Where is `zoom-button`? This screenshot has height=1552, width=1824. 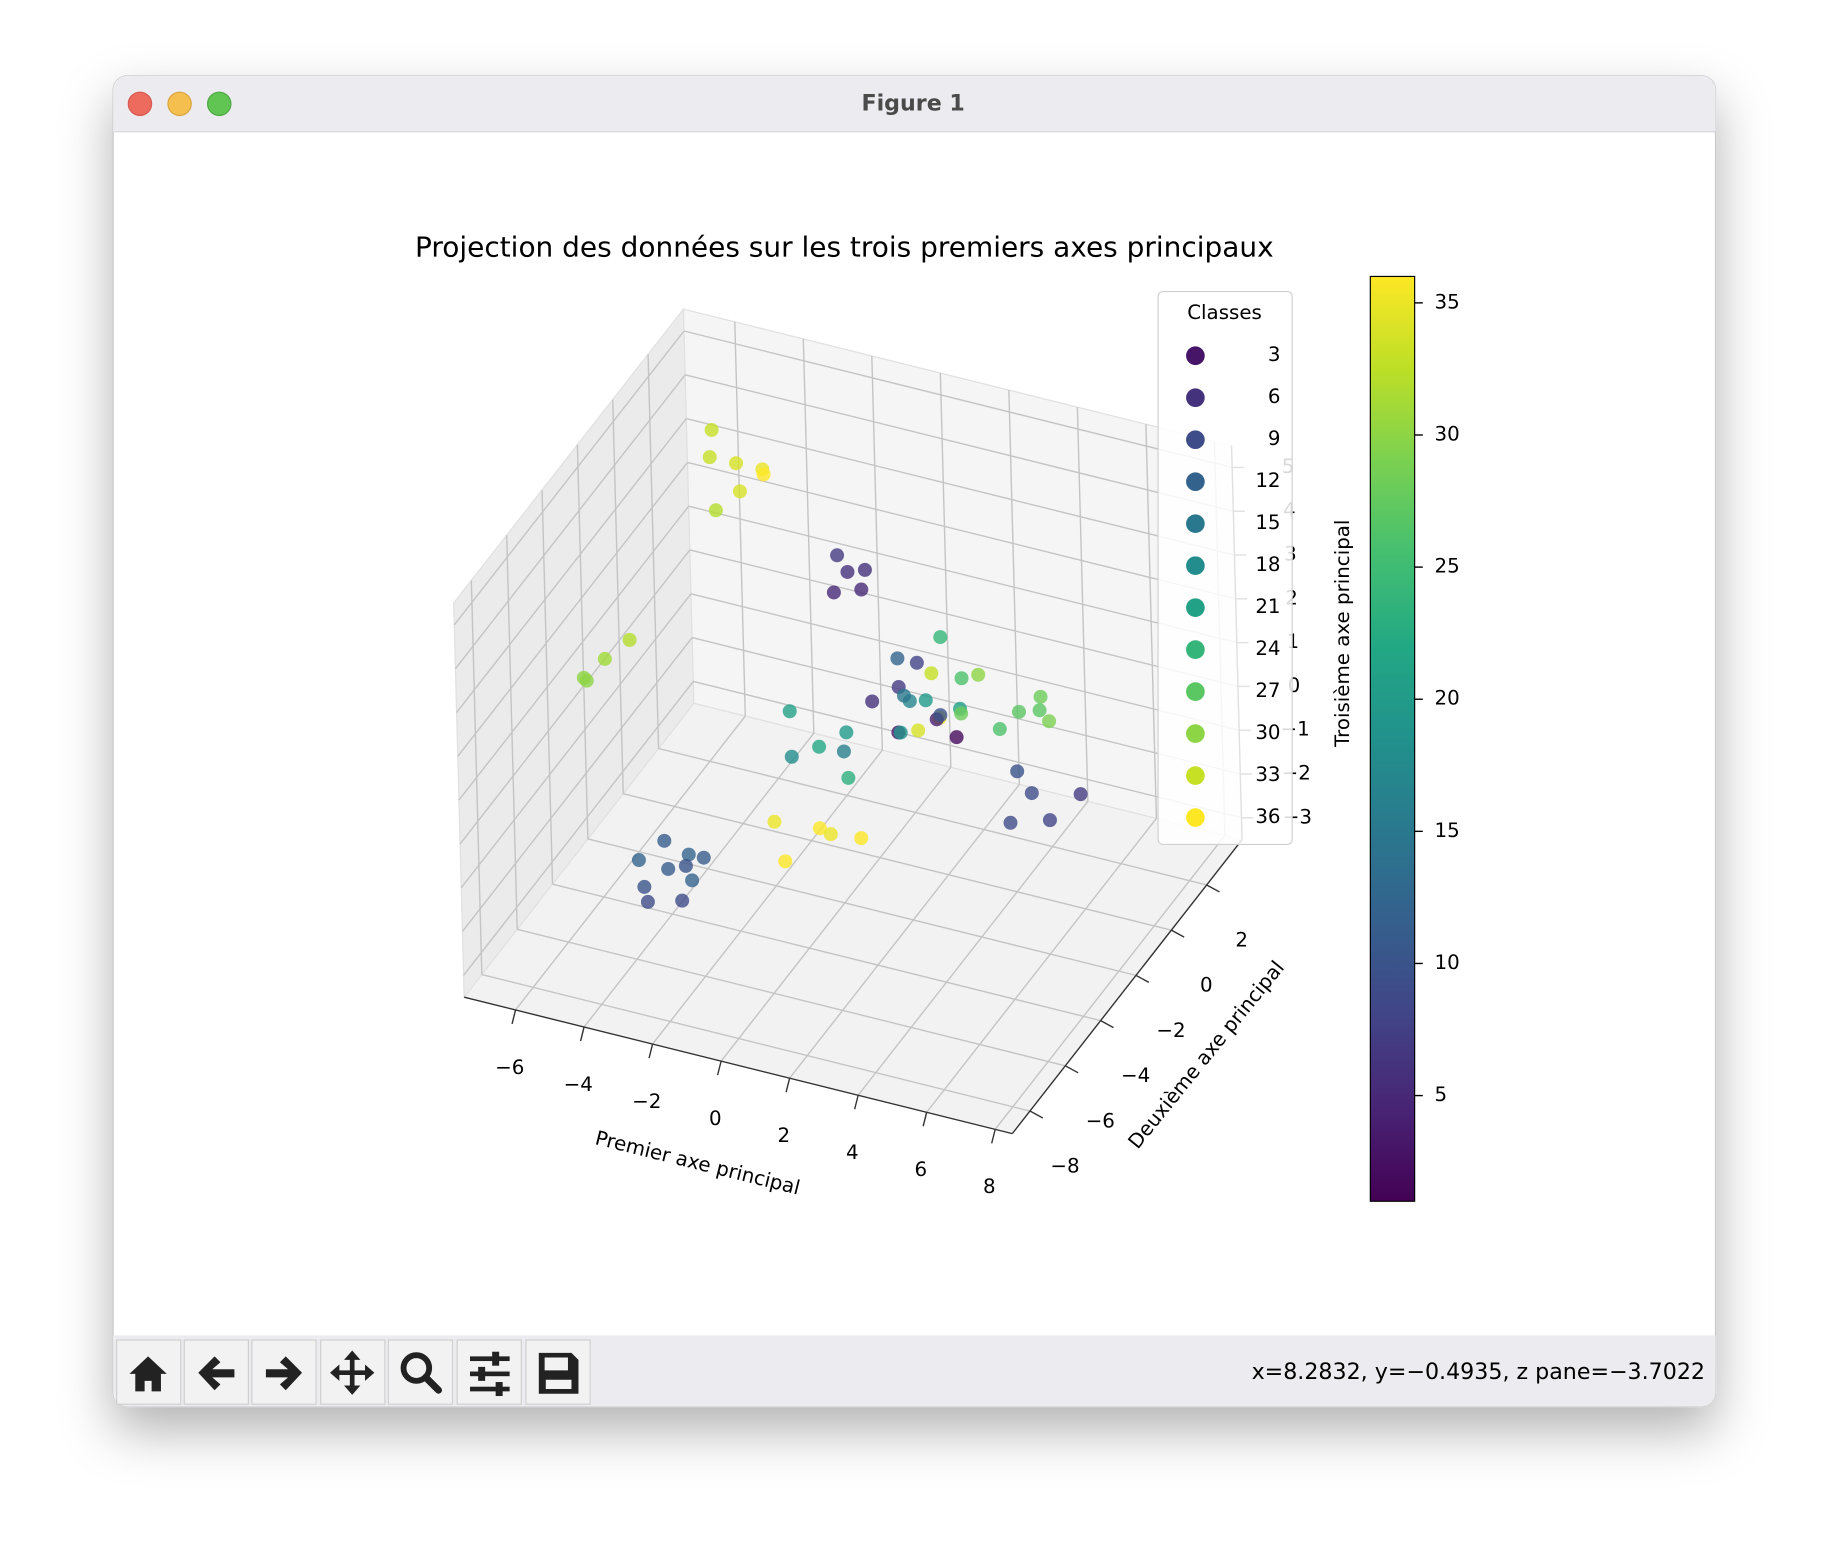 zoom-button is located at coordinates (219, 104).